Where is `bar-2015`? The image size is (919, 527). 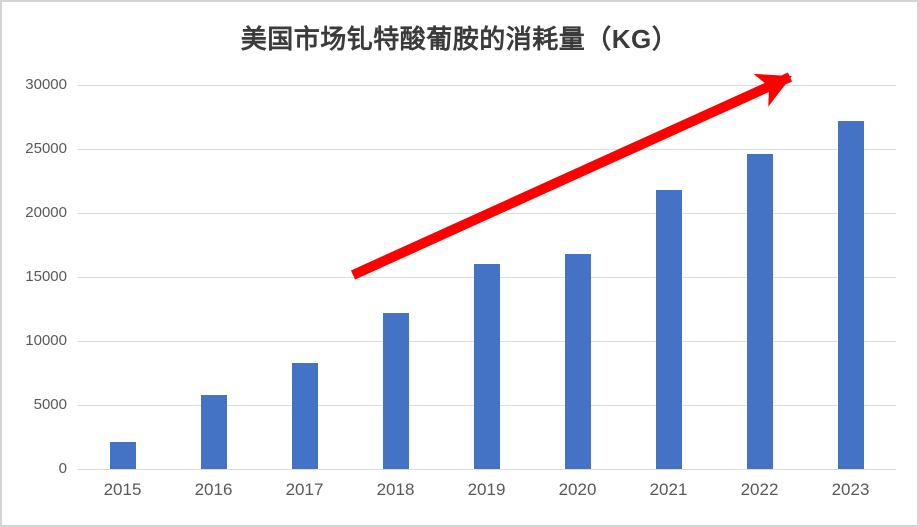 bar-2015 is located at coordinates (122, 455).